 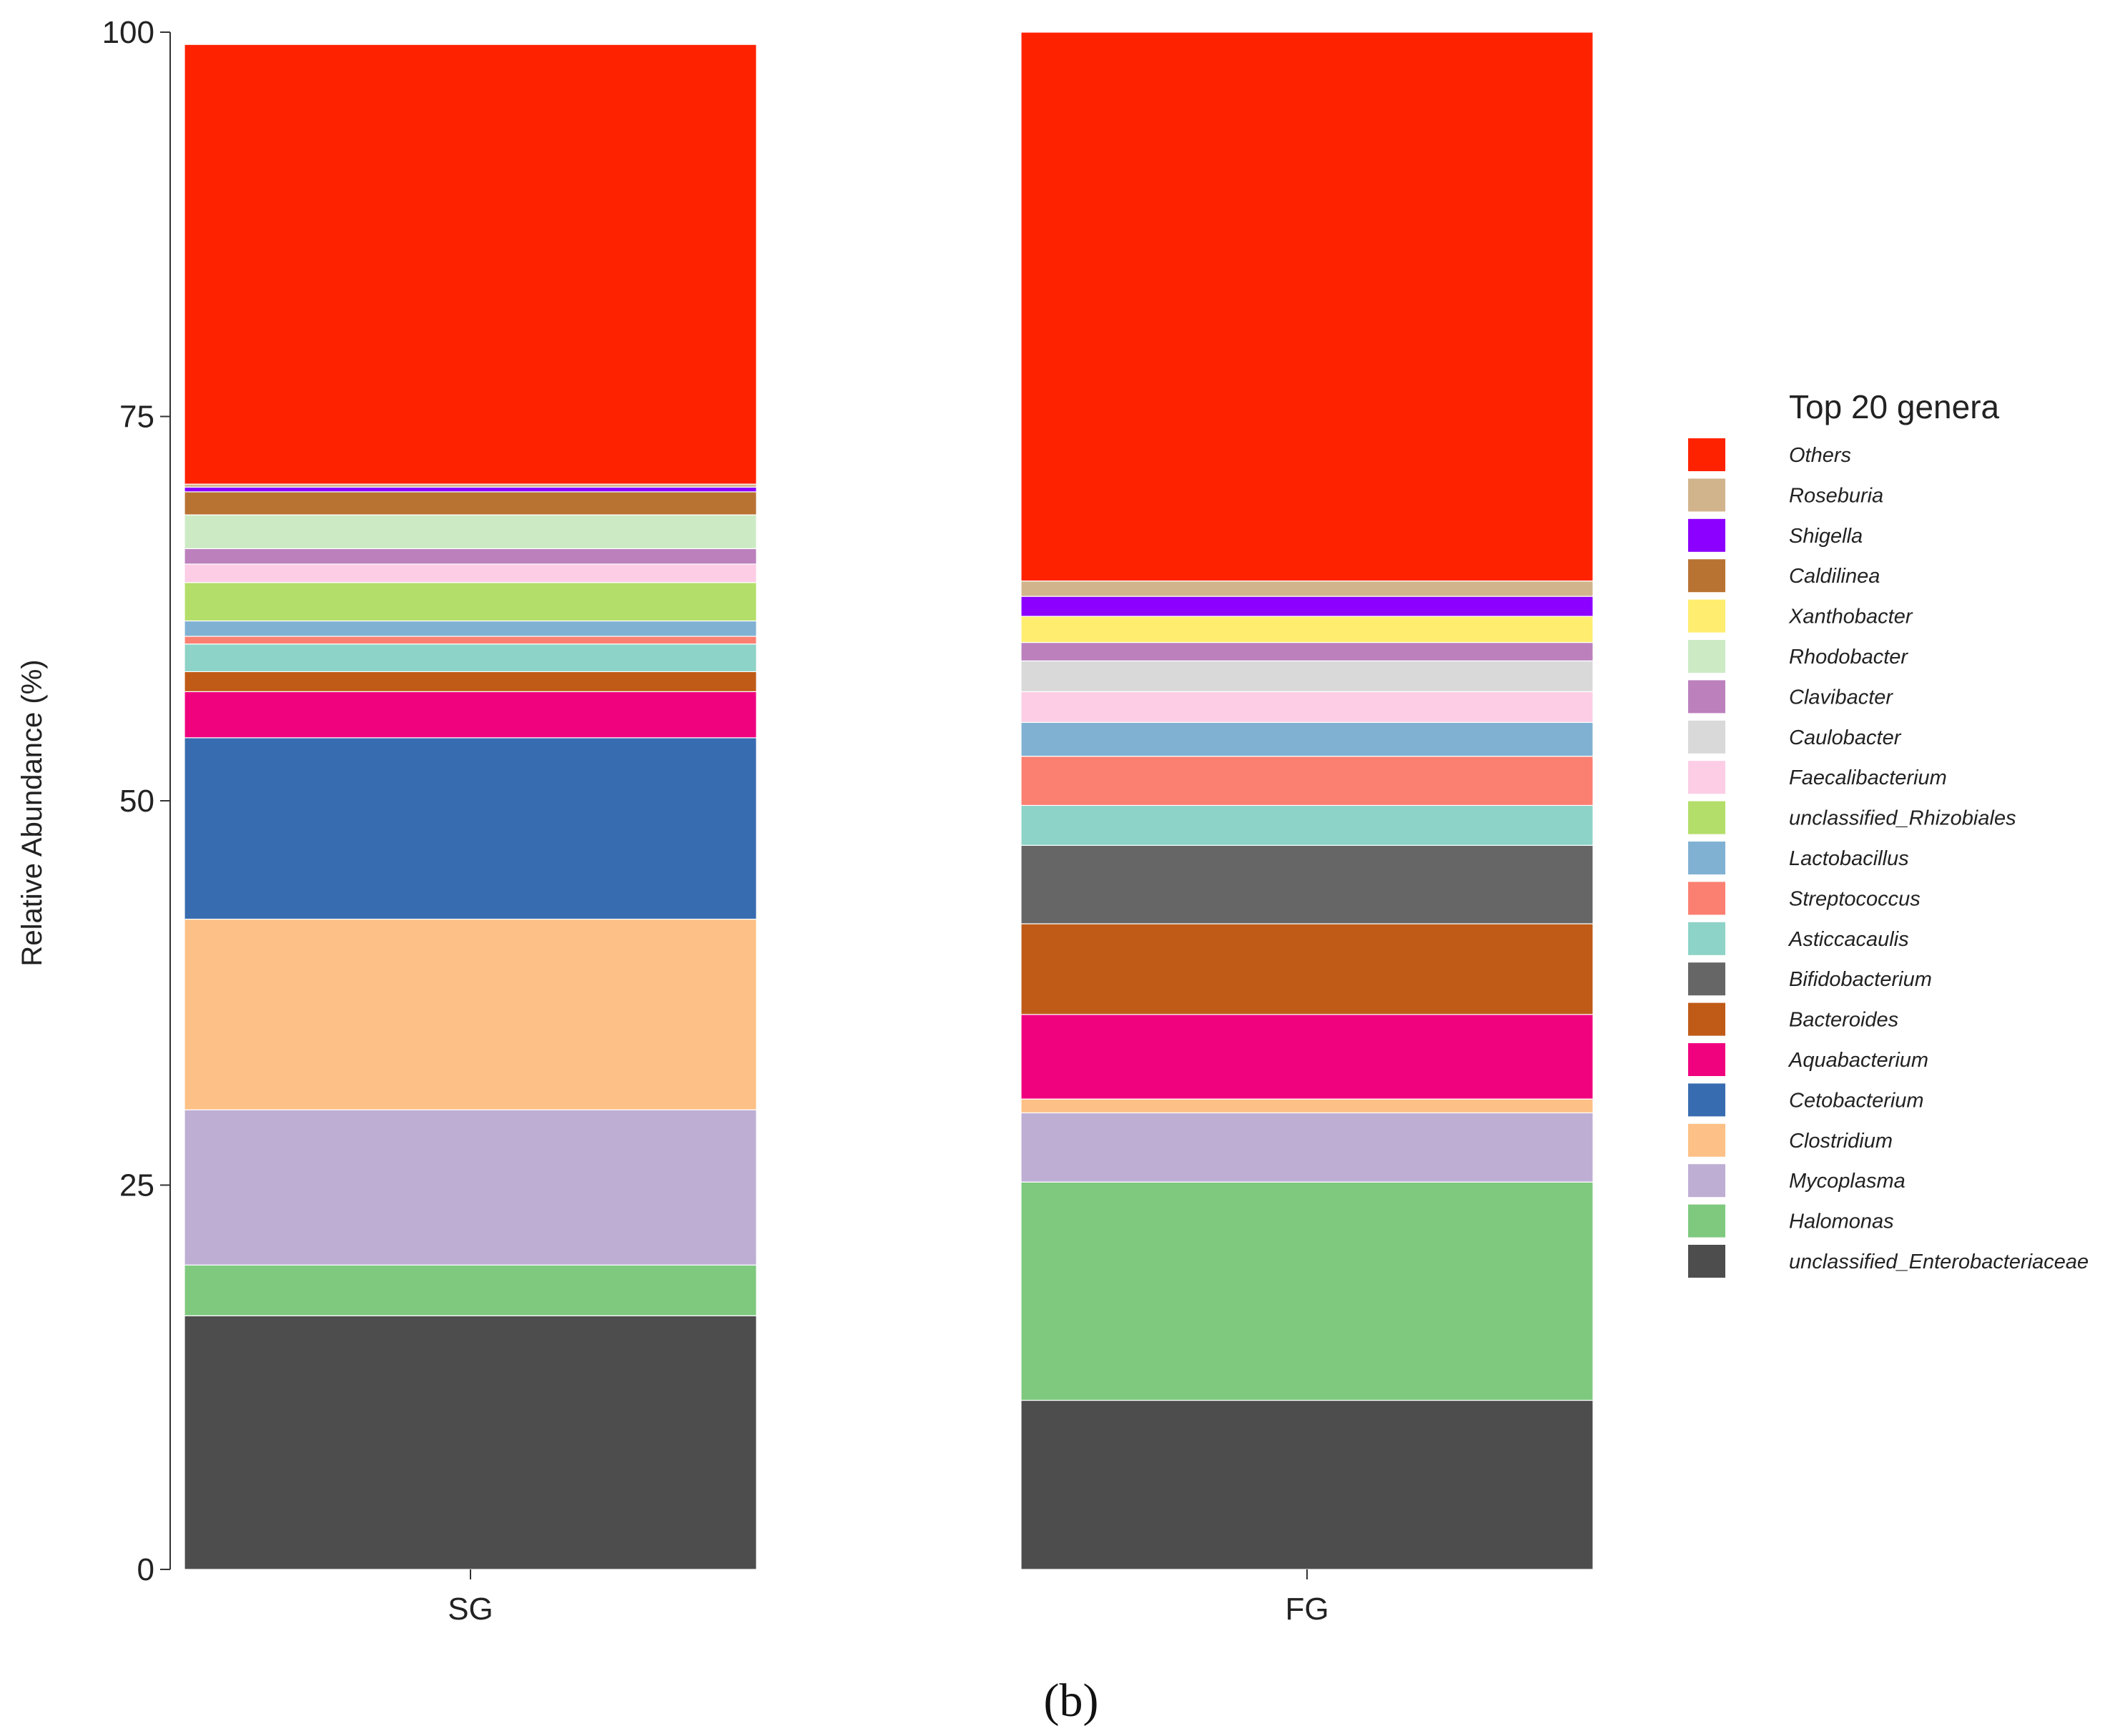 I want to click on bar-segment-fg-asticcacaulis, so click(x=1307, y=825).